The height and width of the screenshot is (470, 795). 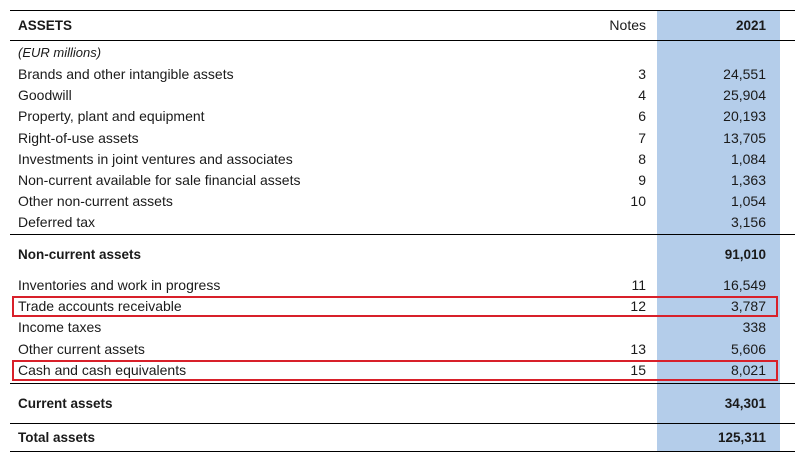 What do you see at coordinates (744, 74) in the screenshot?
I see `row-value: 24,551` at bounding box center [744, 74].